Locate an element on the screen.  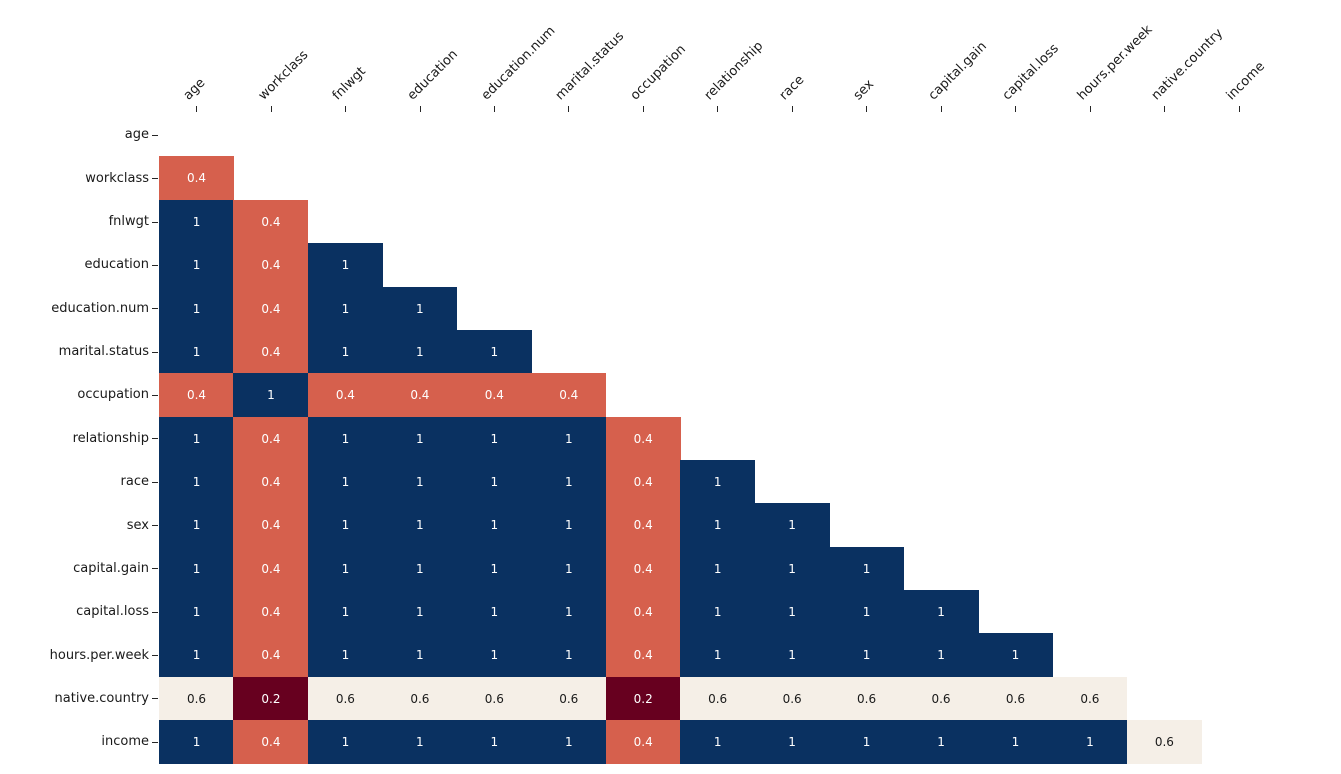
row-label: race is located at coordinates (134, 482).